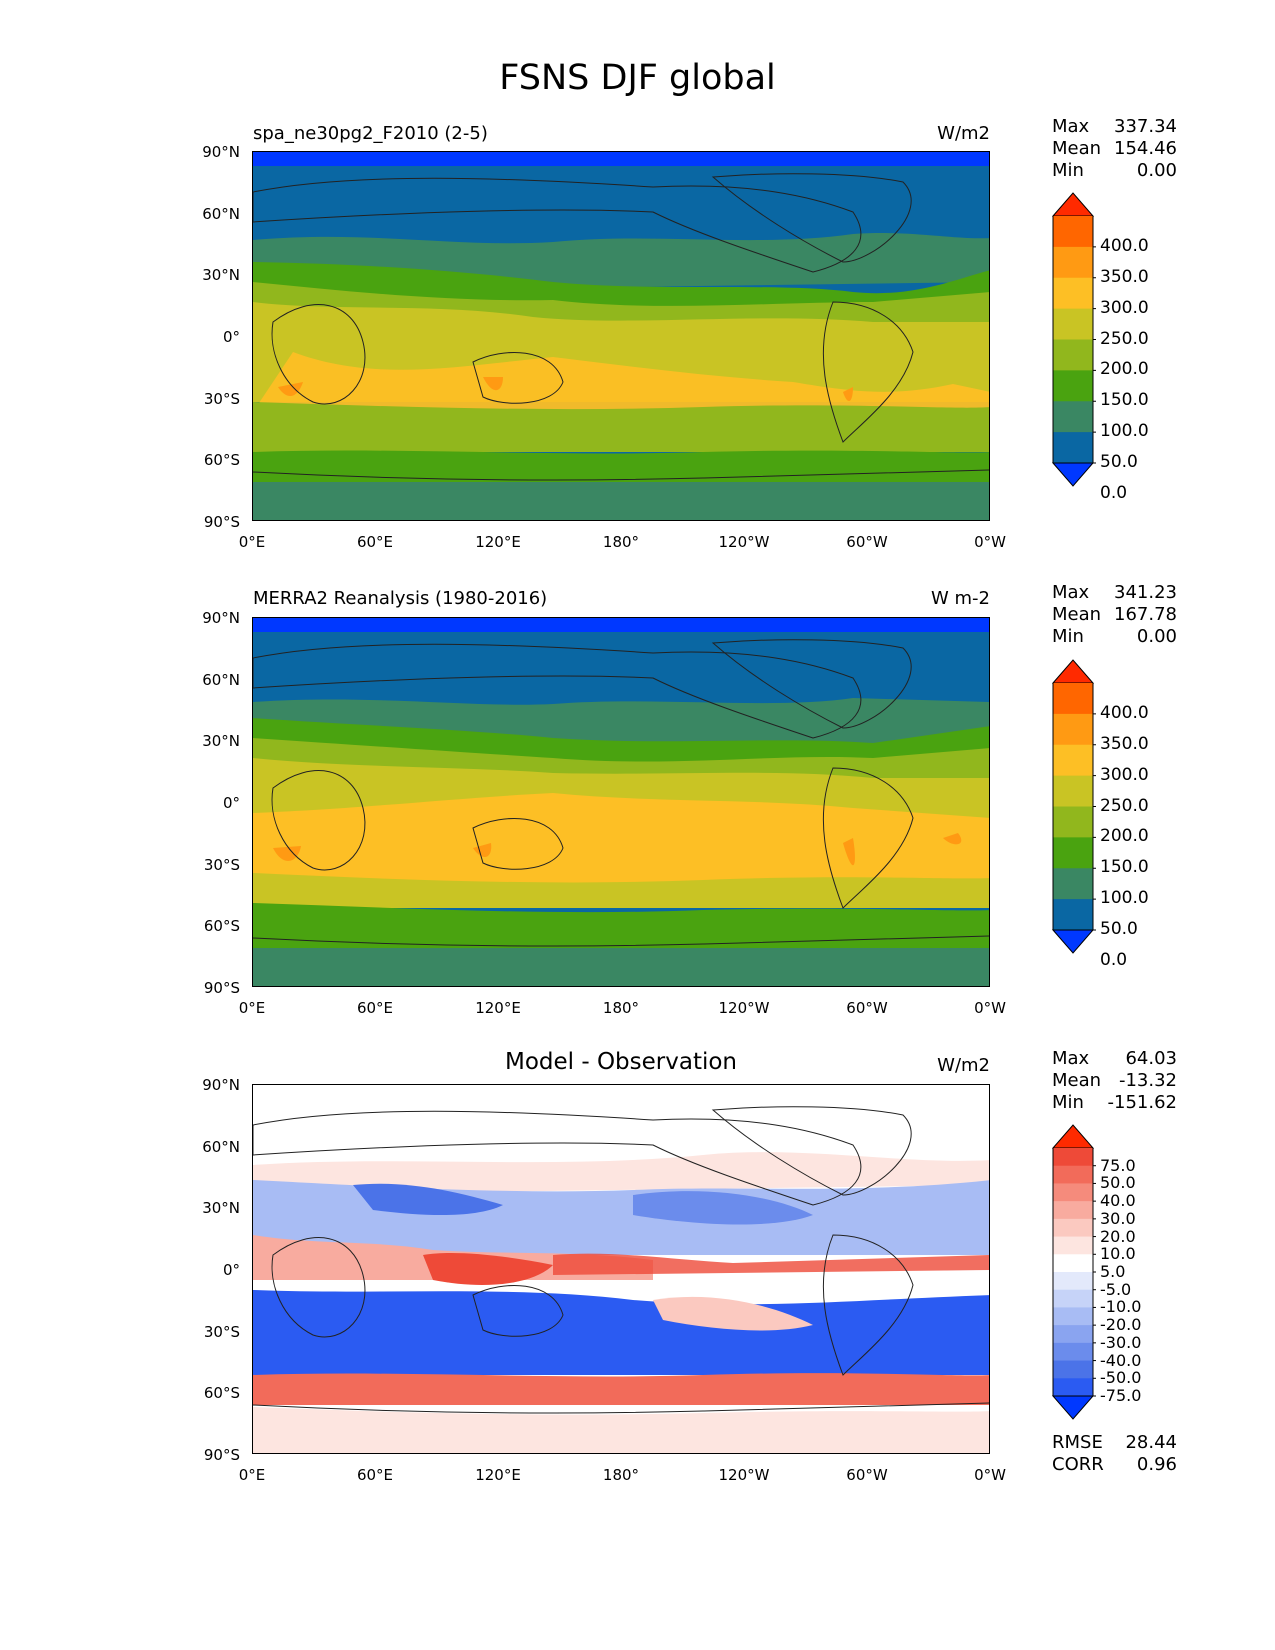 The image size is (1275, 1650). I want to click on colorbar-tick-label: 250.0, so click(1124, 805).